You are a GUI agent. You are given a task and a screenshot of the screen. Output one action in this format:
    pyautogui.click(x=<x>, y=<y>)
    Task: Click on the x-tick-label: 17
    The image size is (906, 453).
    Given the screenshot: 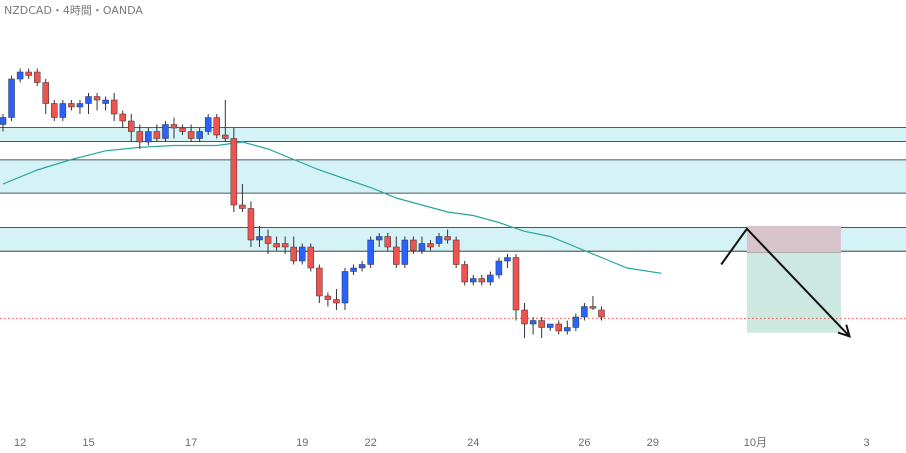 What is the action you would take?
    pyautogui.click(x=191, y=443)
    